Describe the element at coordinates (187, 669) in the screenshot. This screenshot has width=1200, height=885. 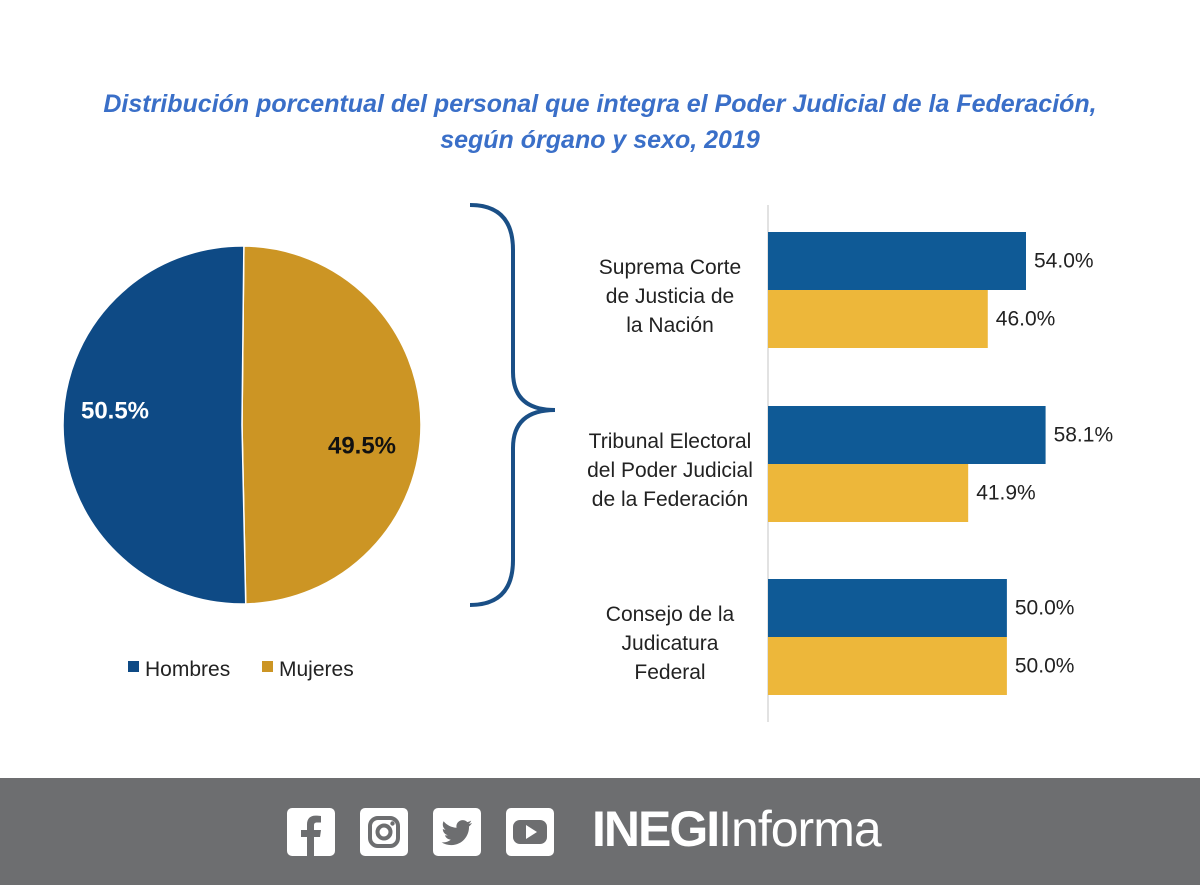
I see `legend-label-hombres: Hombres` at that location.